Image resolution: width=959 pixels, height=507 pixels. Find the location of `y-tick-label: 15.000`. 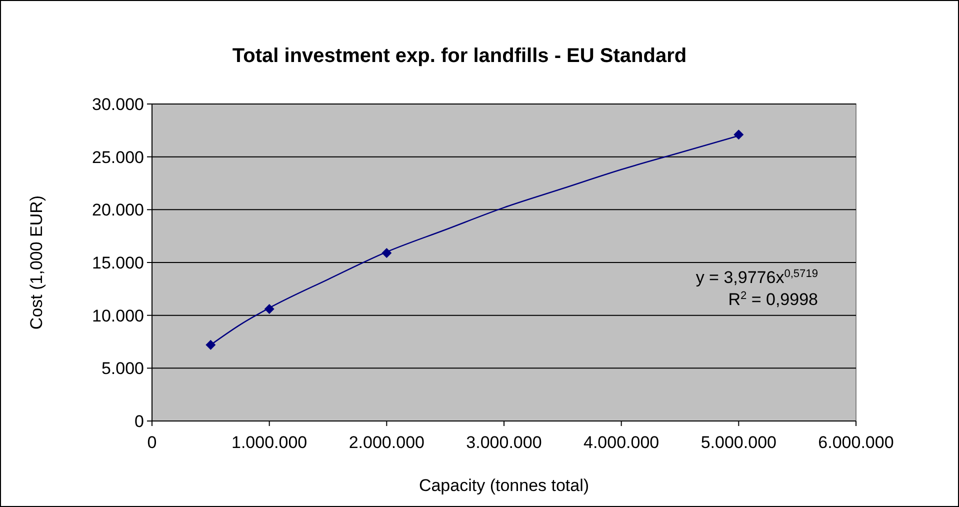

y-tick-label: 15.000 is located at coordinates (118, 263).